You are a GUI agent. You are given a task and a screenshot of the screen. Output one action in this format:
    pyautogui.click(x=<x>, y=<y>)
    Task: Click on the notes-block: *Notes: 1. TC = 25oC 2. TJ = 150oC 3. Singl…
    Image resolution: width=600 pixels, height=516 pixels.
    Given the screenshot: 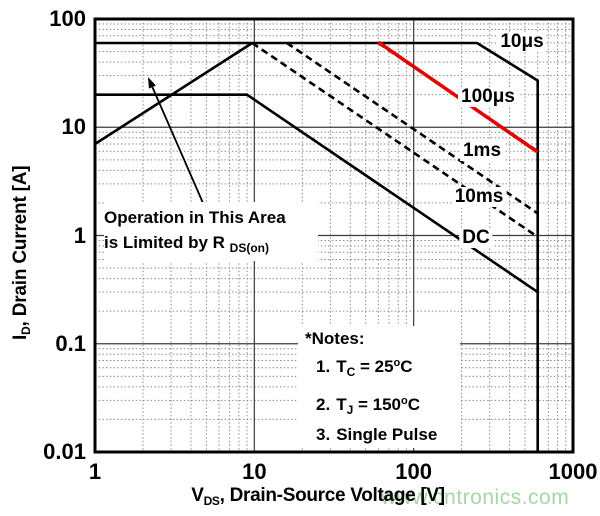 What is the action you would take?
    pyautogui.click(x=379, y=387)
    